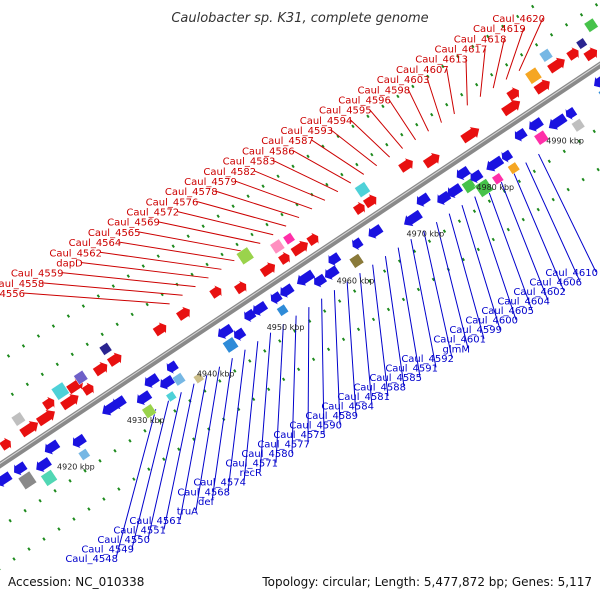 This screenshot has height=600, width=600. What do you see at coordinates (383, 90) in the screenshot?
I see `forward-gene-label: Caul_4598` at bounding box center [383, 90].